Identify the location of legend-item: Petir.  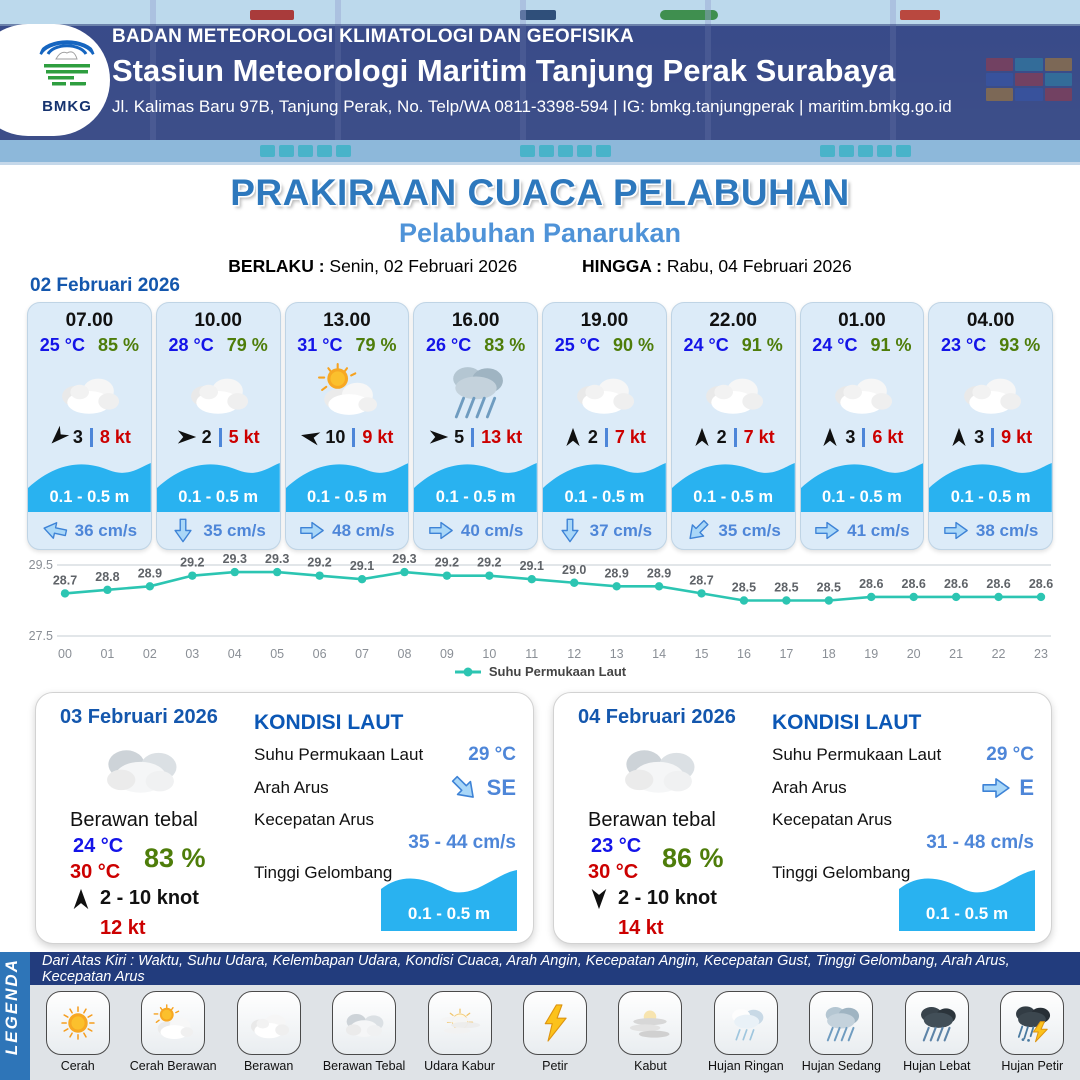
(554, 1032).